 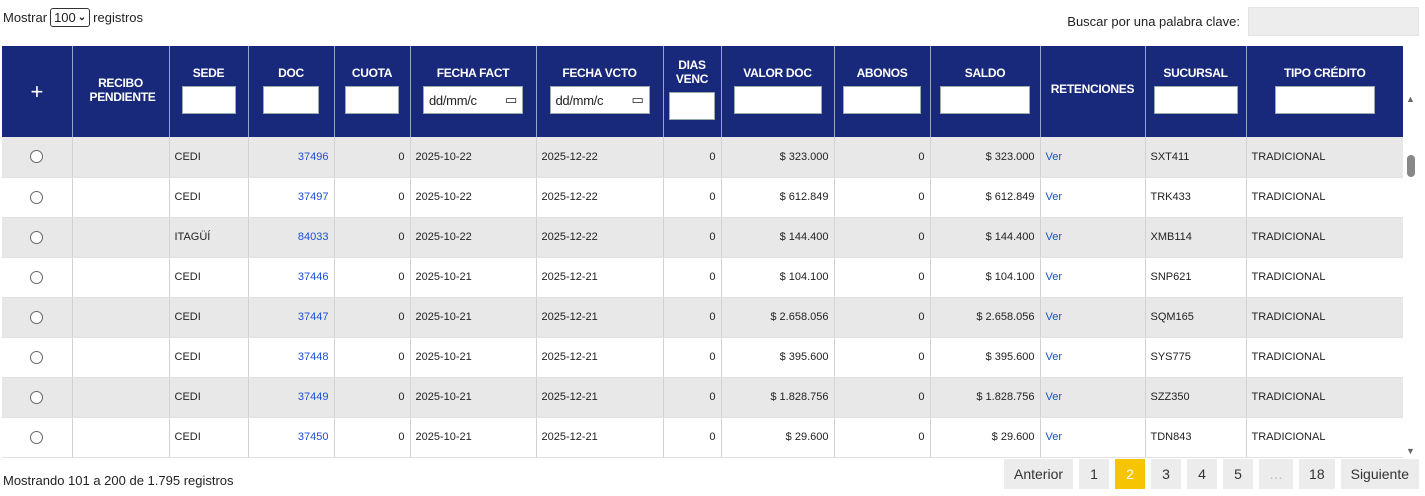 What do you see at coordinates (1202, 474) in the screenshot?
I see `page-button-4: 4` at bounding box center [1202, 474].